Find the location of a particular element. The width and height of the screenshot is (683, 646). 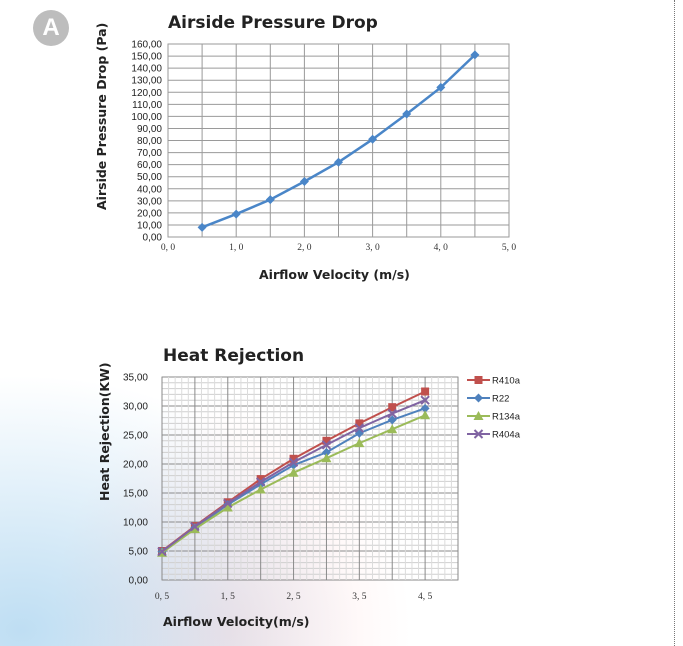

chart2-plot-area is located at coordinates (310, 478).